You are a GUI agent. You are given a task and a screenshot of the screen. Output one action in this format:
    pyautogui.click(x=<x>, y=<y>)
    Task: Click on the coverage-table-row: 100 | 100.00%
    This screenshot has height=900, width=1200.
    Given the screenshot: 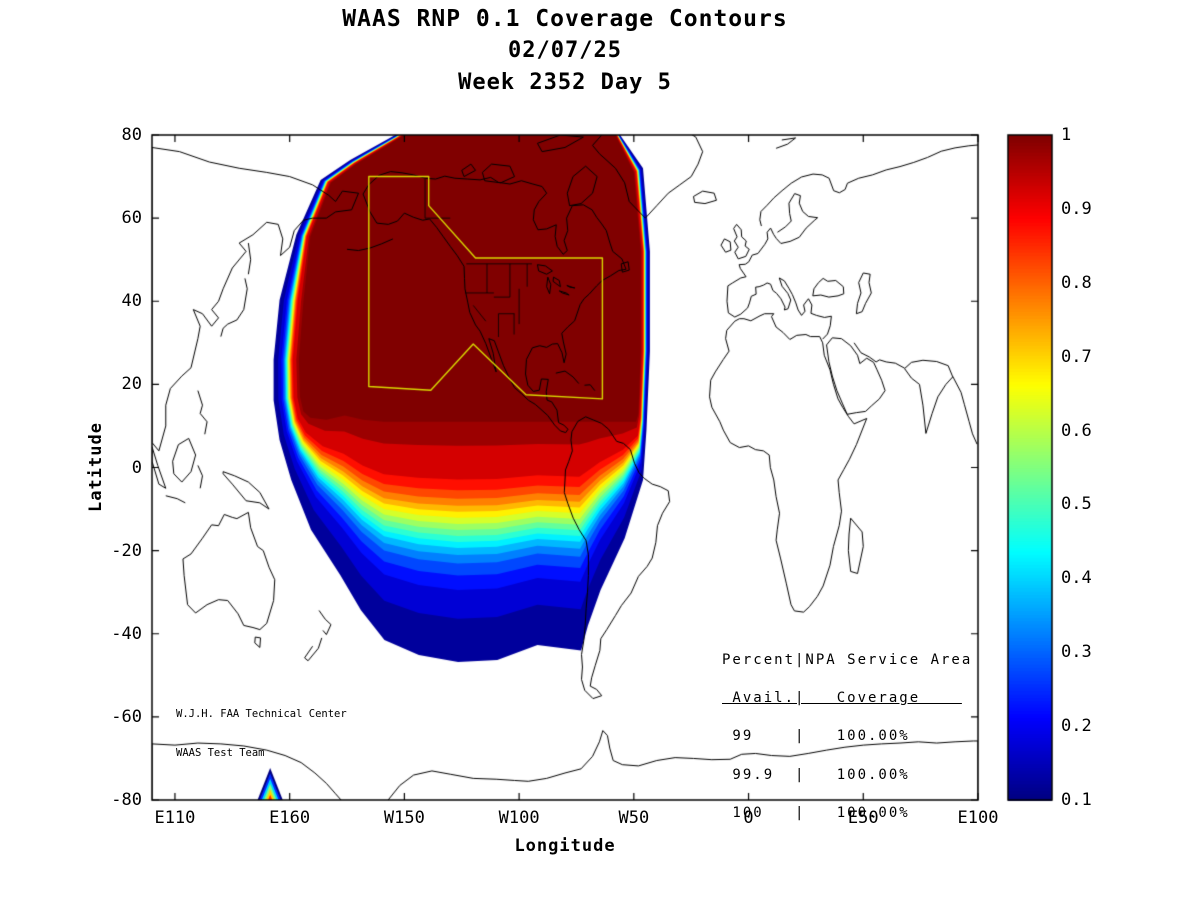 What is the action you would take?
    pyautogui.click(x=816, y=813)
    